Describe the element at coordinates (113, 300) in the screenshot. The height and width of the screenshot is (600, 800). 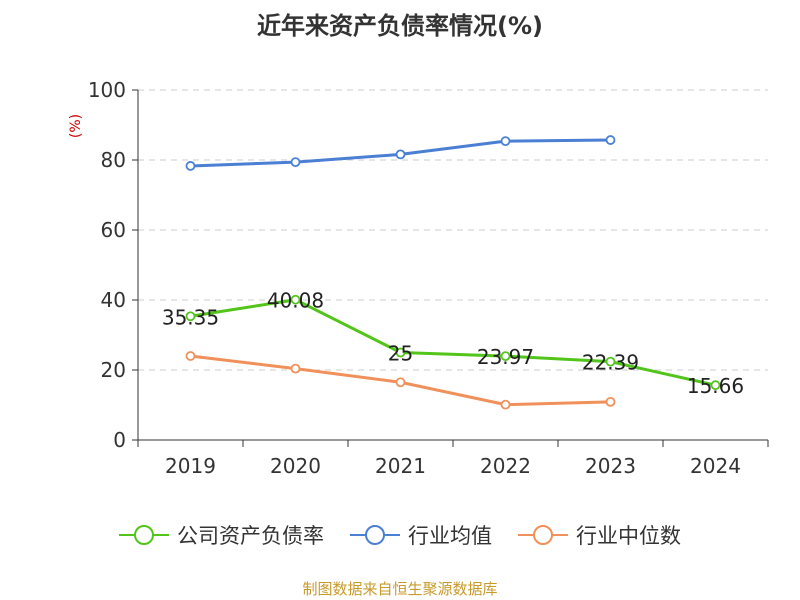
I see `y-tick-label: 40` at that location.